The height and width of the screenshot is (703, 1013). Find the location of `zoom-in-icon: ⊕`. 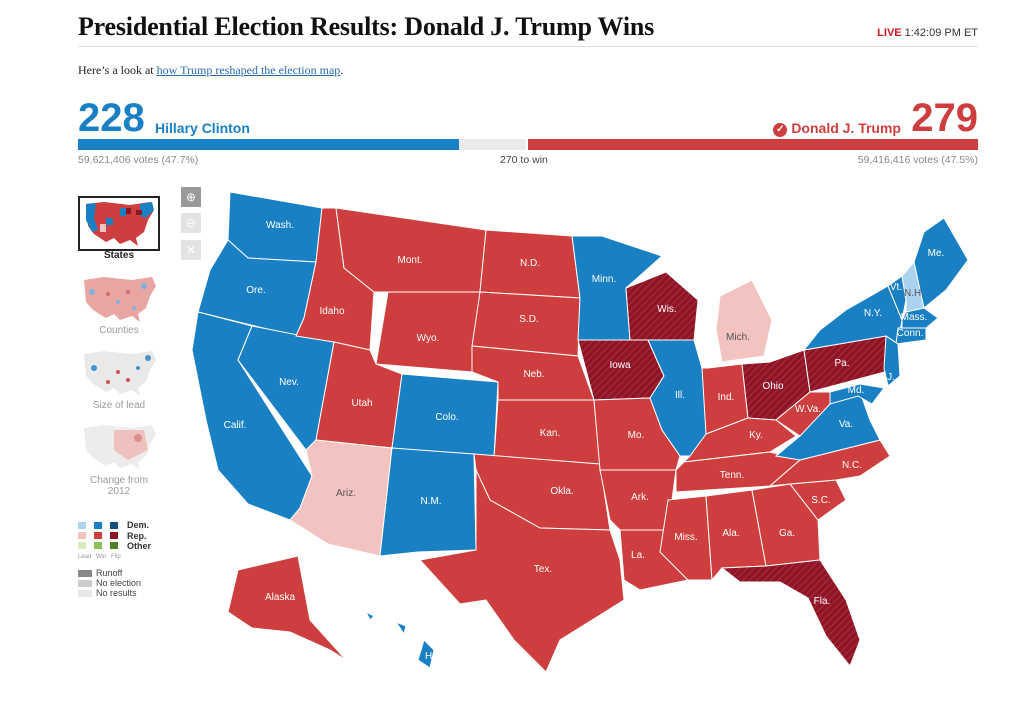

zoom-in-icon: ⊕ is located at coordinates (191, 197).